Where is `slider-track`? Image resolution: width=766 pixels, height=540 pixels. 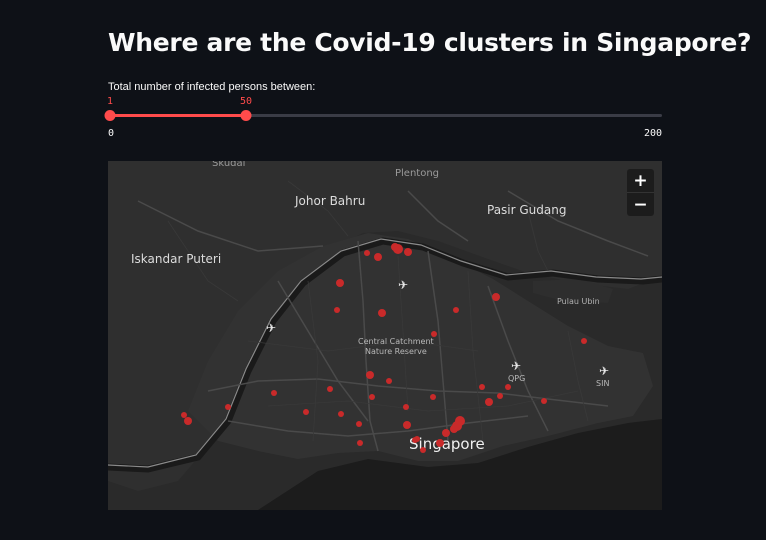
slider-track is located at coordinates (386, 115).